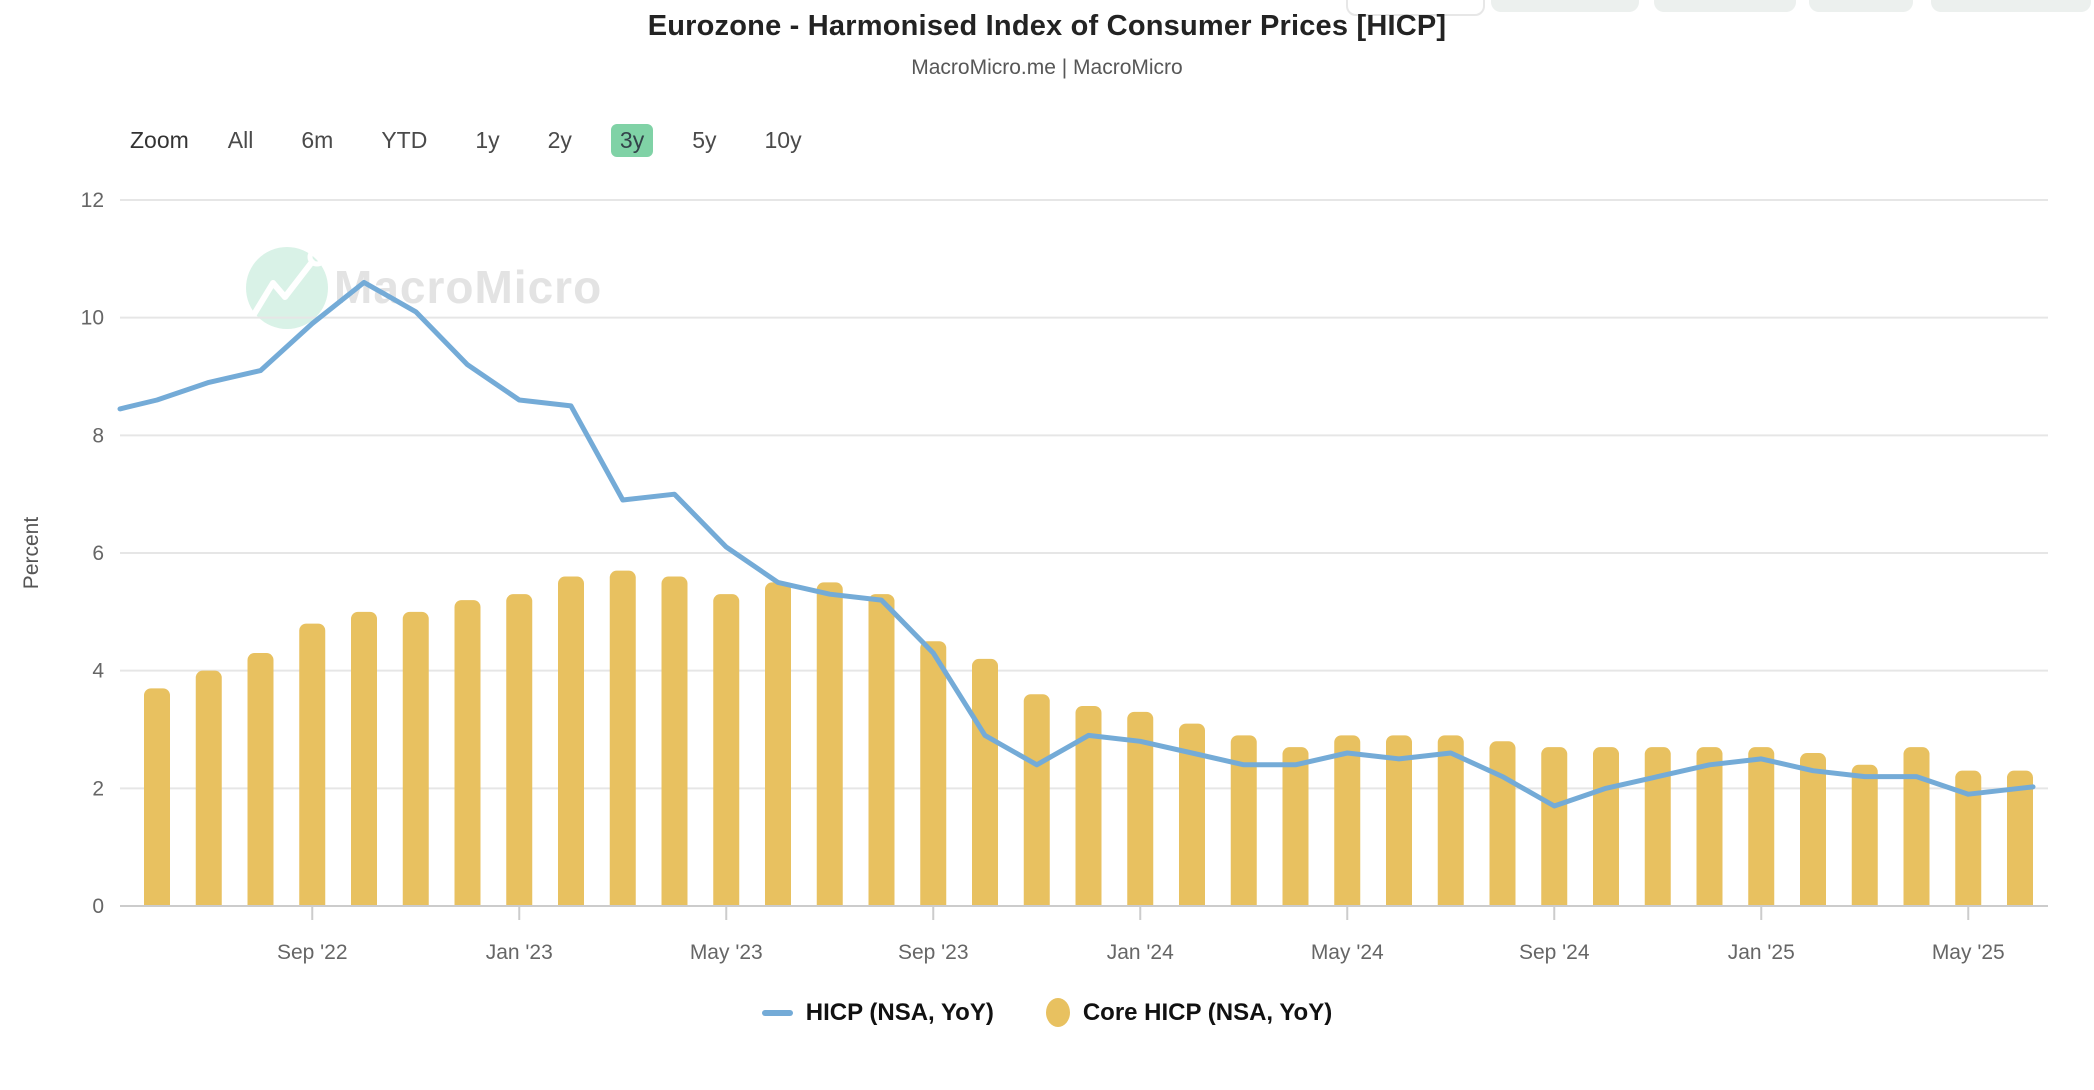 The width and height of the screenshot is (2094, 1090). What do you see at coordinates (487, 140) in the screenshot?
I see `range-button-1y: 1y` at bounding box center [487, 140].